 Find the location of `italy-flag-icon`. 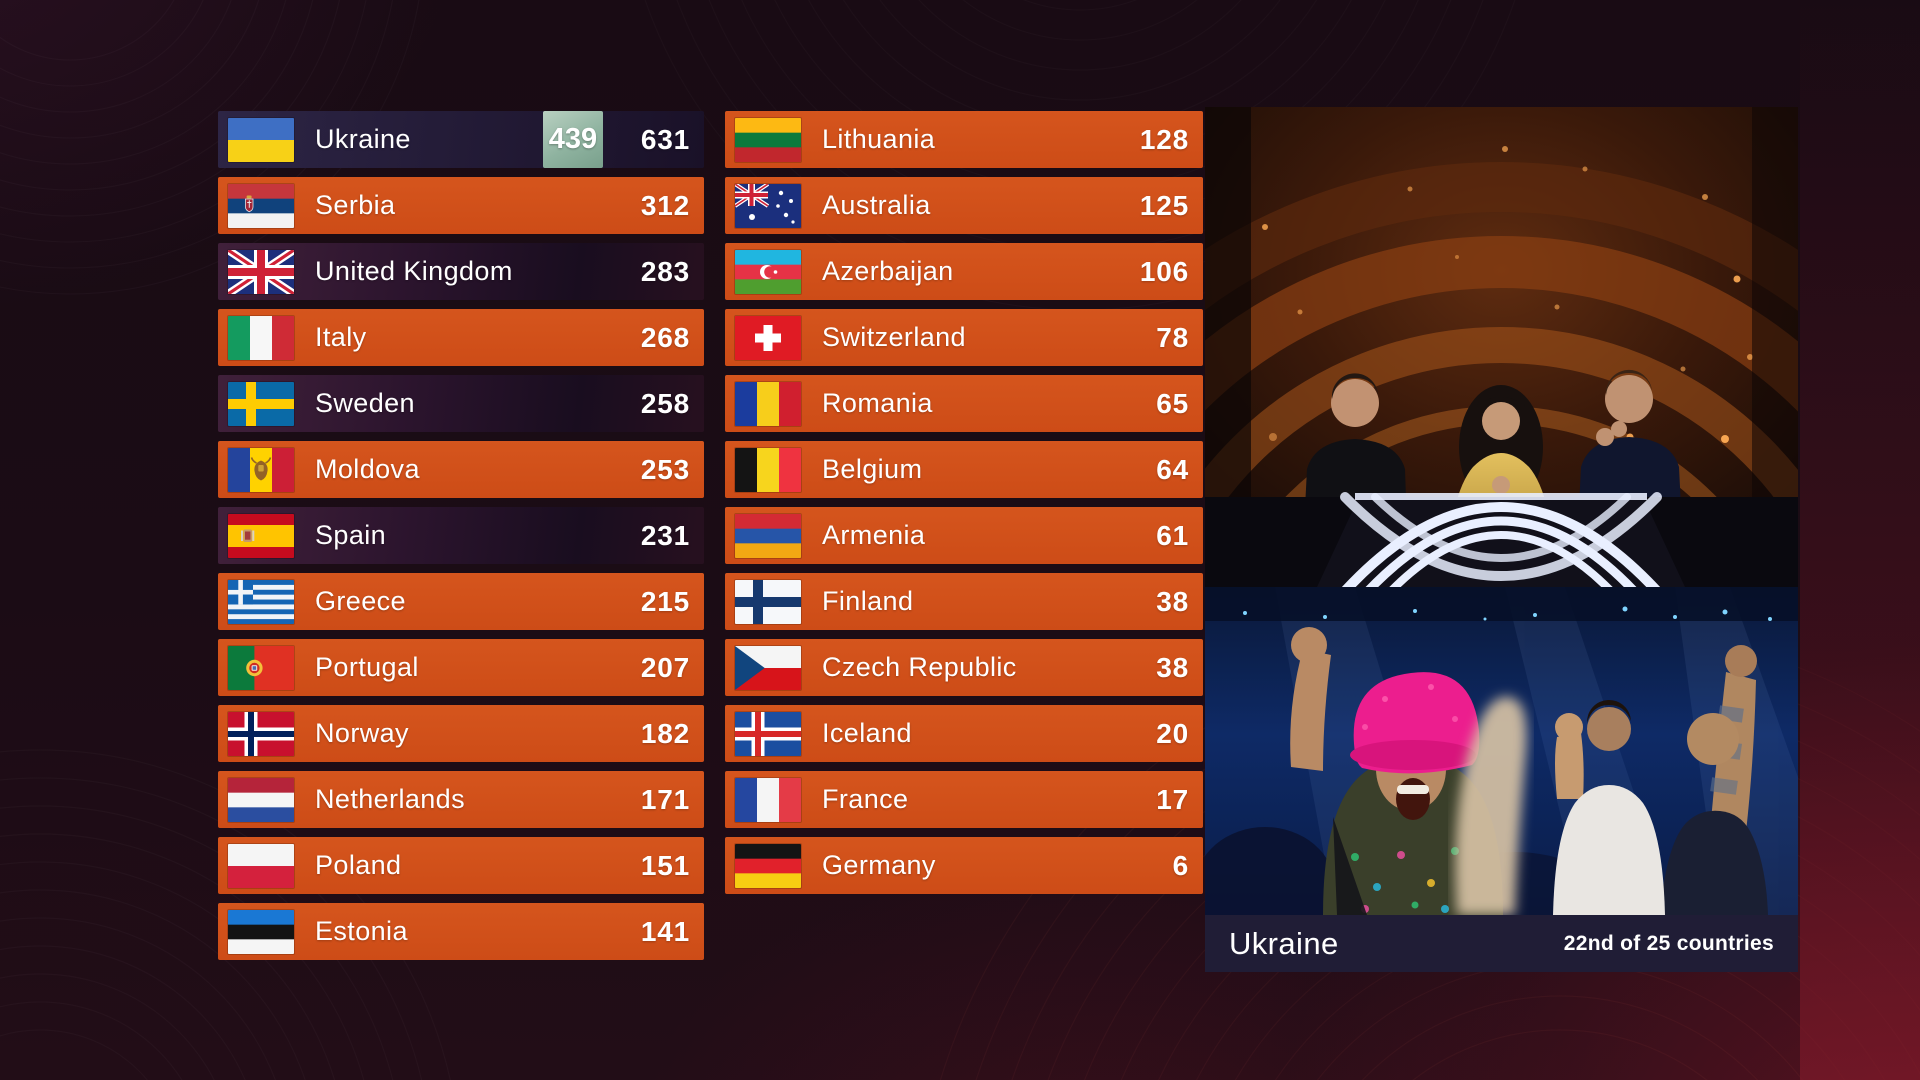

italy-flag-icon is located at coordinates (261, 337).